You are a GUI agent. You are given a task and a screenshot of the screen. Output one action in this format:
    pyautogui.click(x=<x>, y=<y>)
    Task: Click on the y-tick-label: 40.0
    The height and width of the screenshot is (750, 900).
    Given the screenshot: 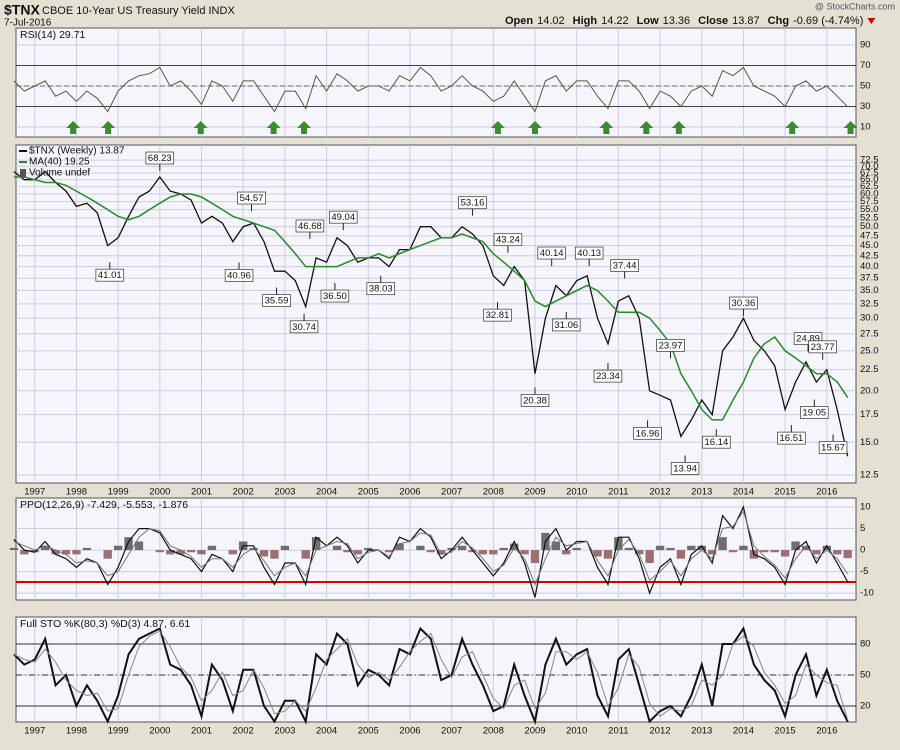 What is the action you would take?
    pyautogui.click(x=869, y=266)
    